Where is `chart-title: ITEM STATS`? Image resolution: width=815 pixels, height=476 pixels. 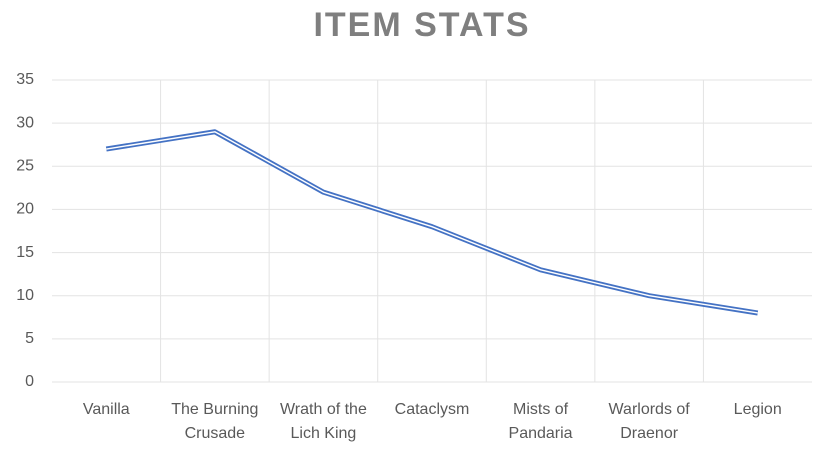
chart-title: ITEM STATS is located at coordinates (421, 25).